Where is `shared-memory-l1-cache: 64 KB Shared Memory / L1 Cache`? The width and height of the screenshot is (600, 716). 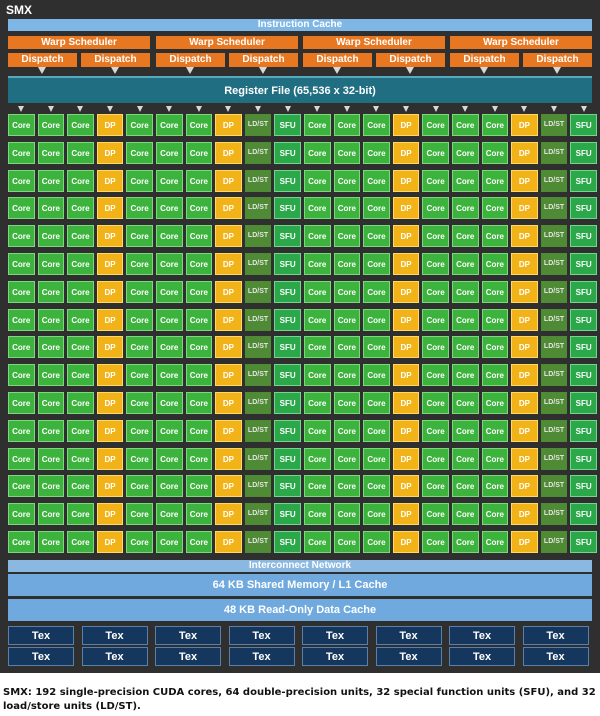 shared-memory-l1-cache: 64 KB Shared Memory / L1 Cache is located at coordinates (300, 585).